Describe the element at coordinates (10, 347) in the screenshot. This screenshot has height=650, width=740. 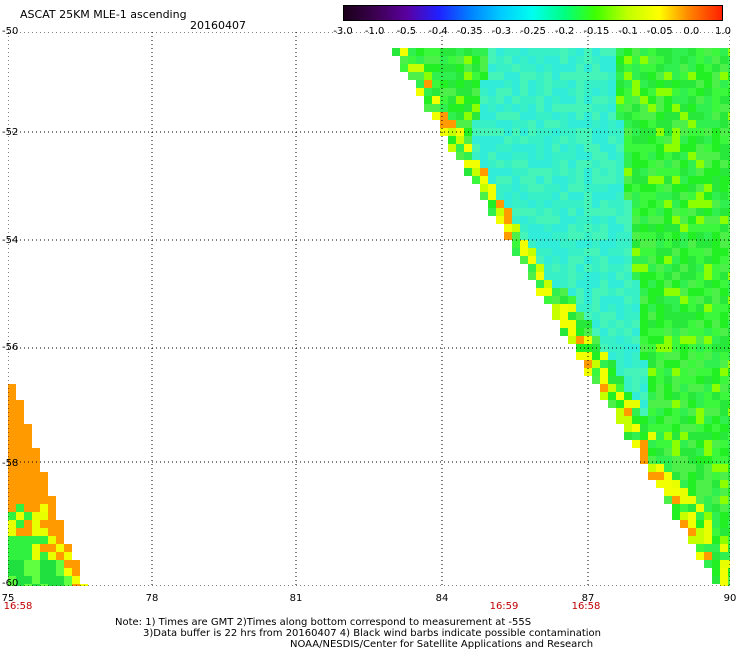
I see `lat-label-56: -56` at that location.